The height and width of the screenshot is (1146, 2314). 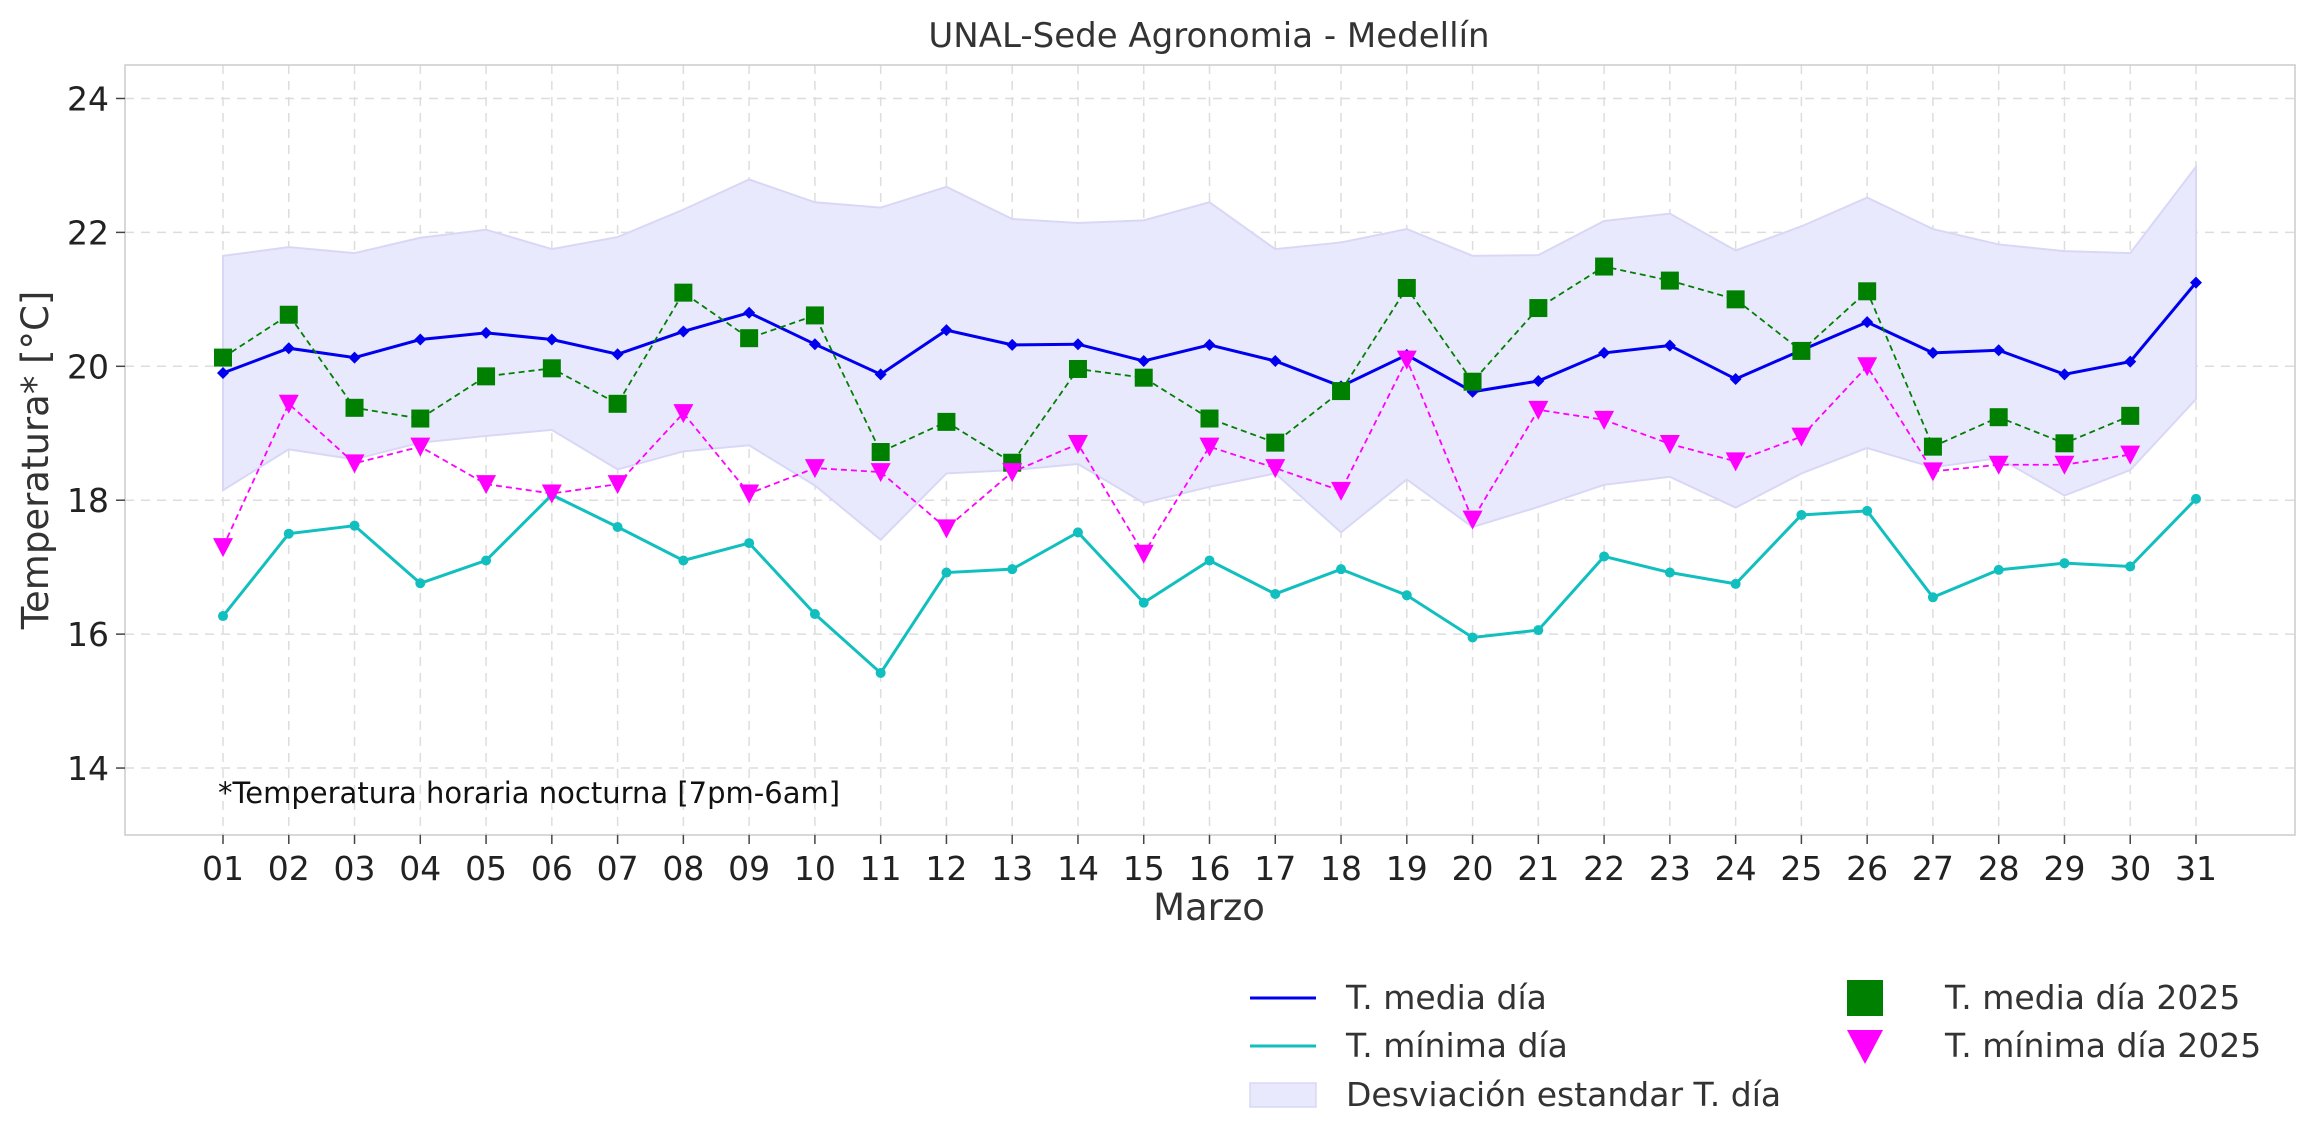 What do you see at coordinates (88, 366) in the screenshot?
I see `y-tick-label: 20` at bounding box center [88, 366].